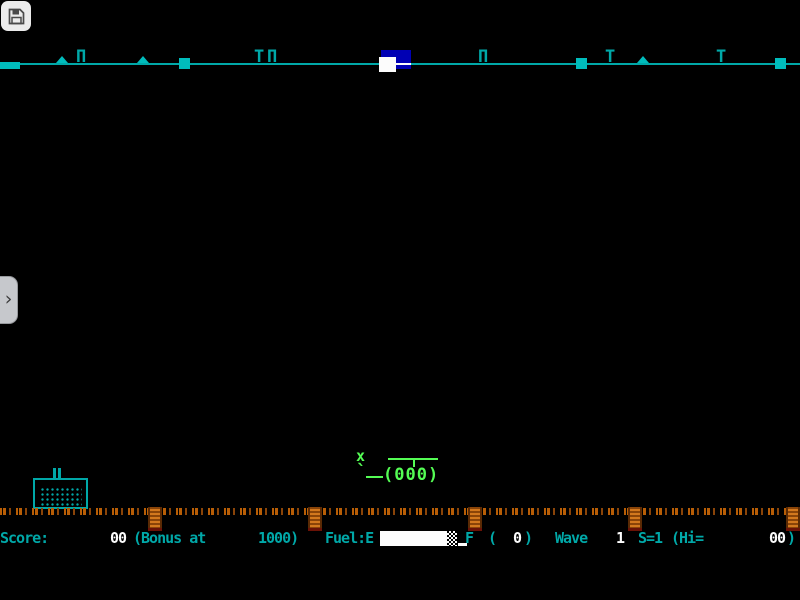 This screenshot has height=600, width=800. I want to click on heli-body: (000), so click(411, 475).